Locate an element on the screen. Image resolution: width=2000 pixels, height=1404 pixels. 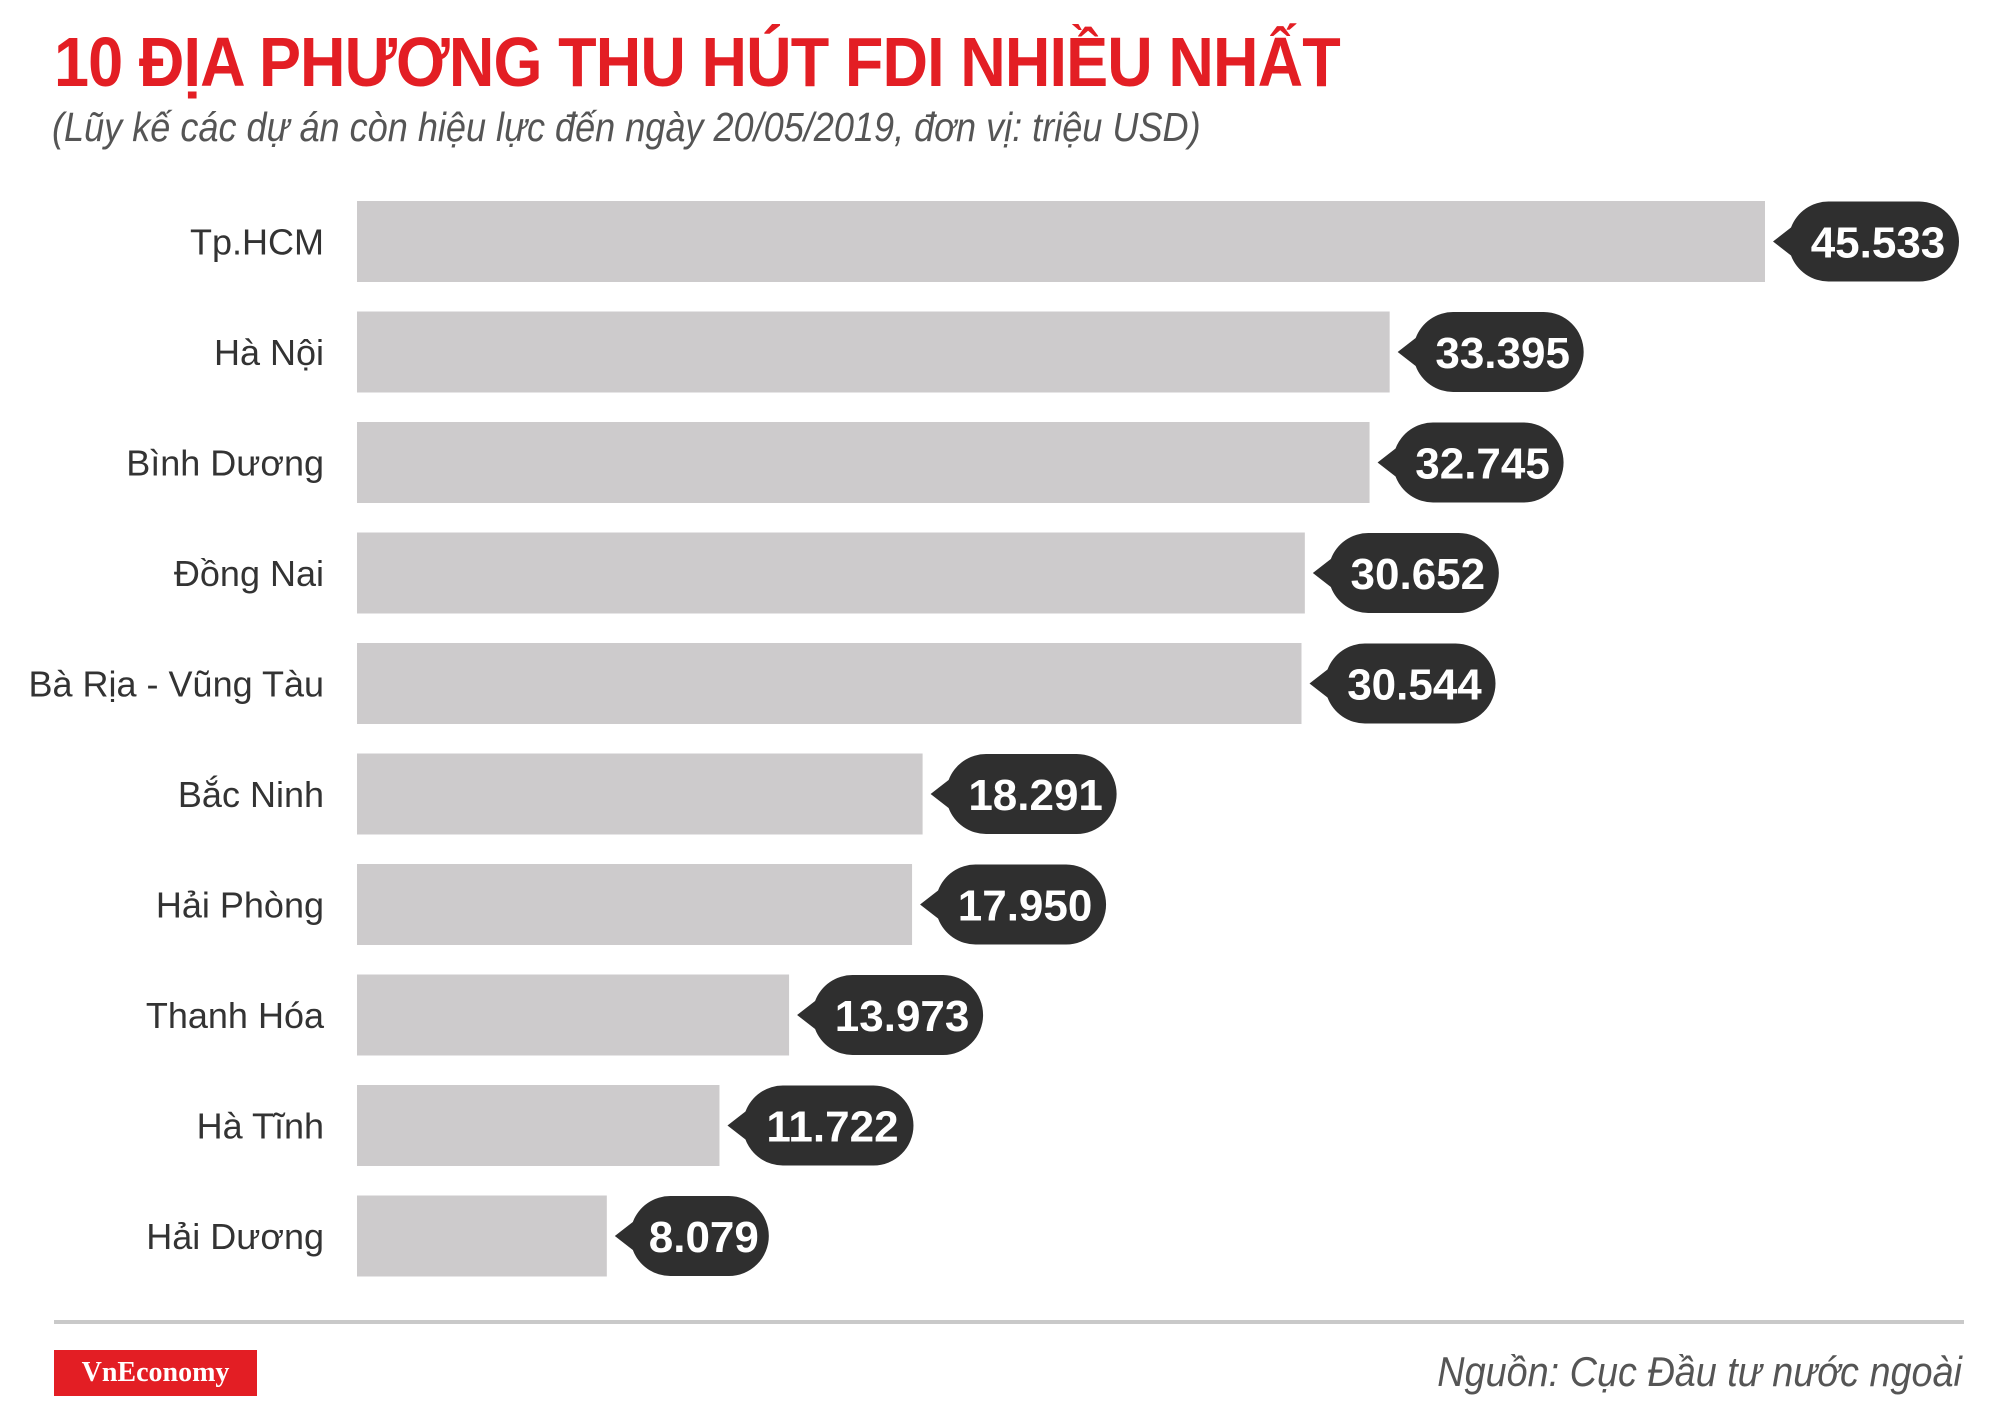
value-label: 11.722 is located at coordinates (832, 1127).